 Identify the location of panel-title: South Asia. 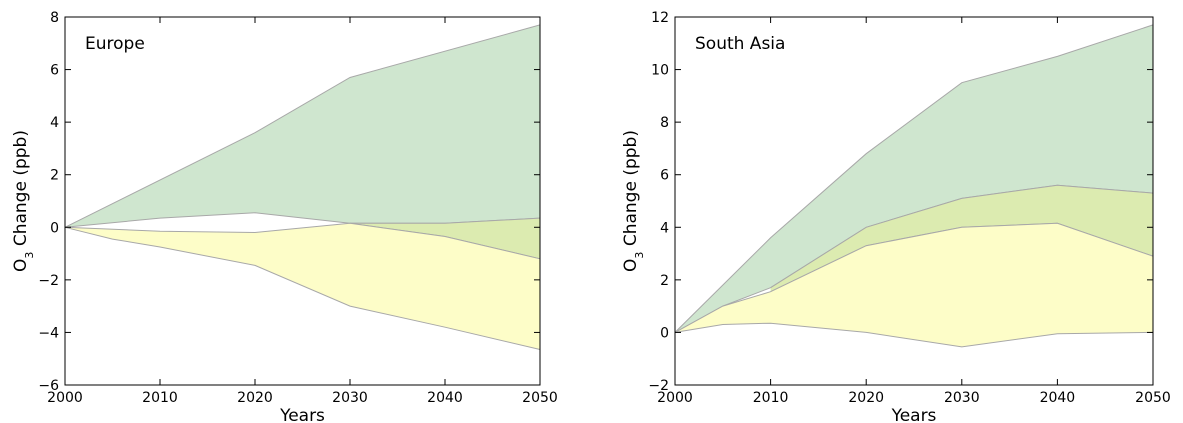
(740, 44).